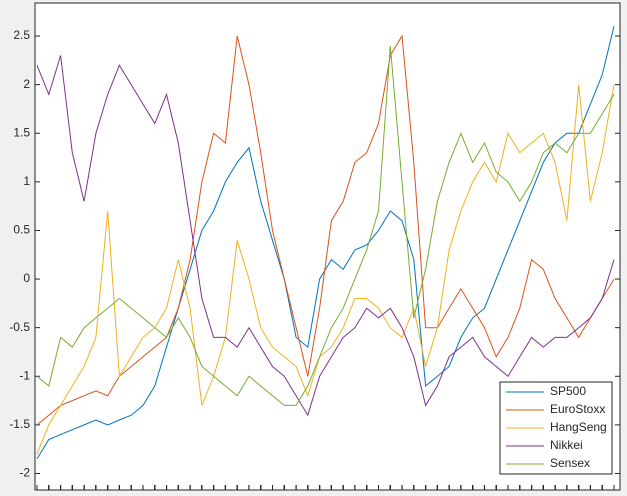 The height and width of the screenshot is (496, 627). What do you see at coordinates (26, 278) in the screenshot?
I see `y-tick-label: 0` at bounding box center [26, 278].